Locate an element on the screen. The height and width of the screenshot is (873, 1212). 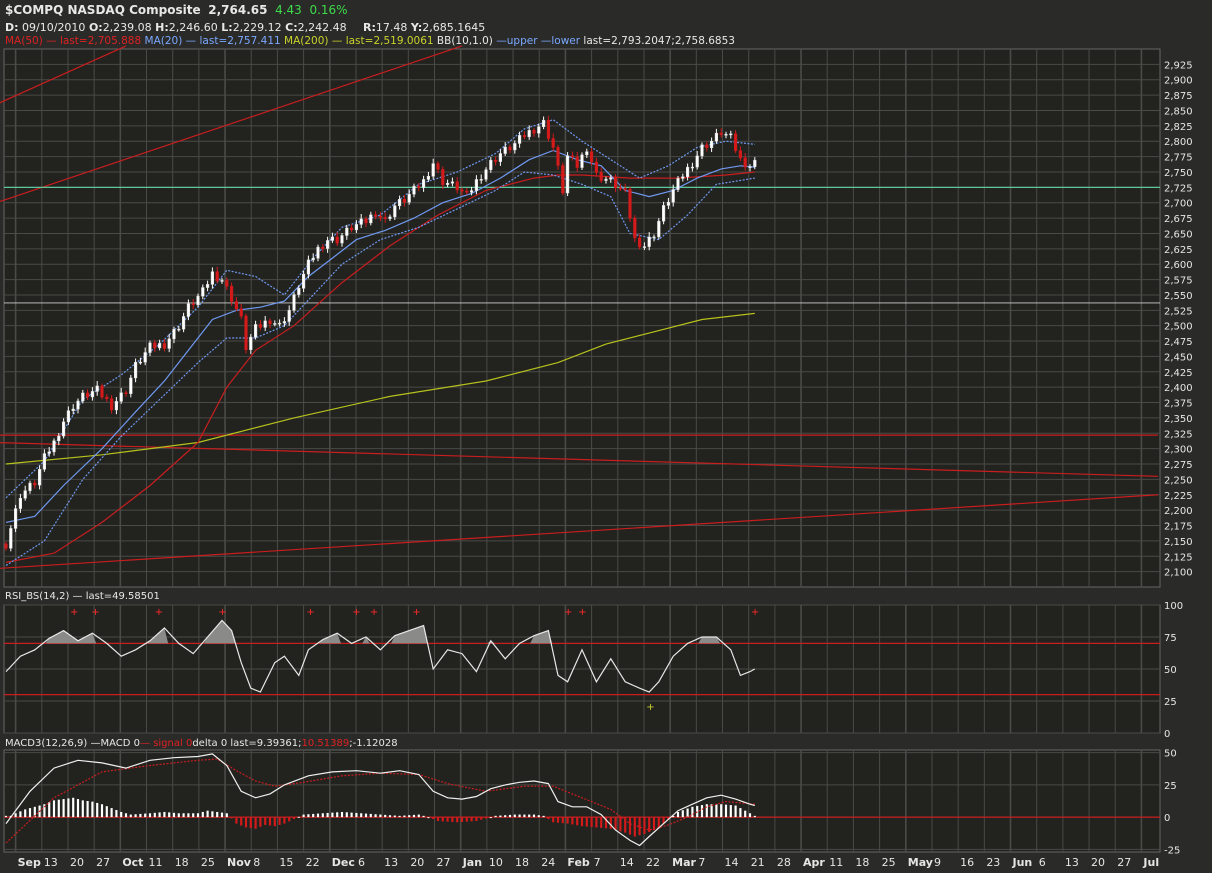
x-tick-label: 7 is located at coordinates (597, 862).